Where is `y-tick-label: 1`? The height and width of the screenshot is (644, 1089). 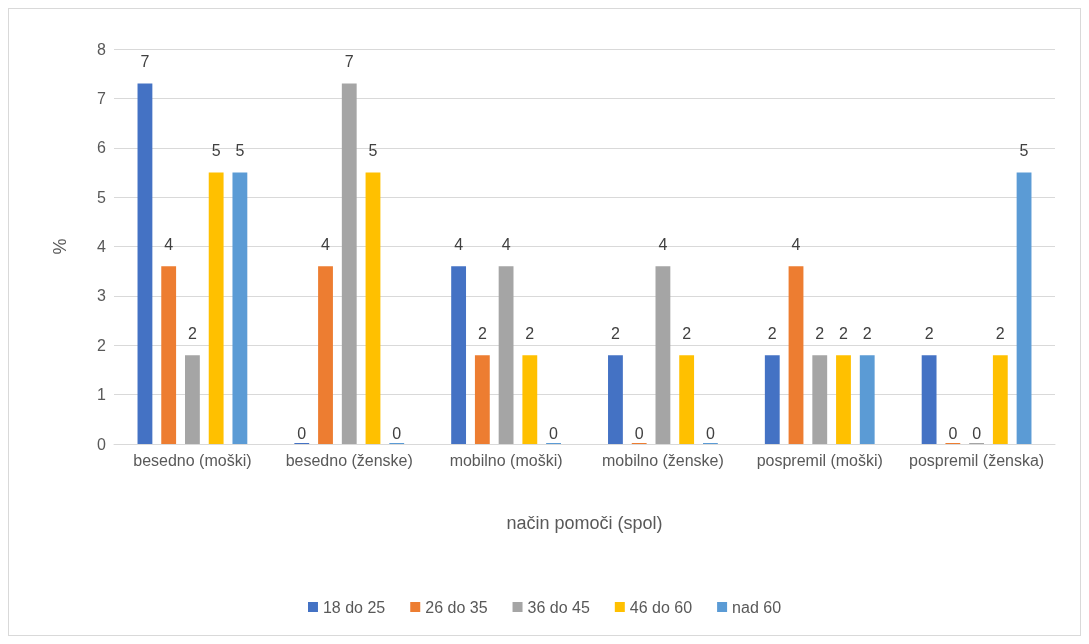 y-tick-label: 1 is located at coordinates (102, 395).